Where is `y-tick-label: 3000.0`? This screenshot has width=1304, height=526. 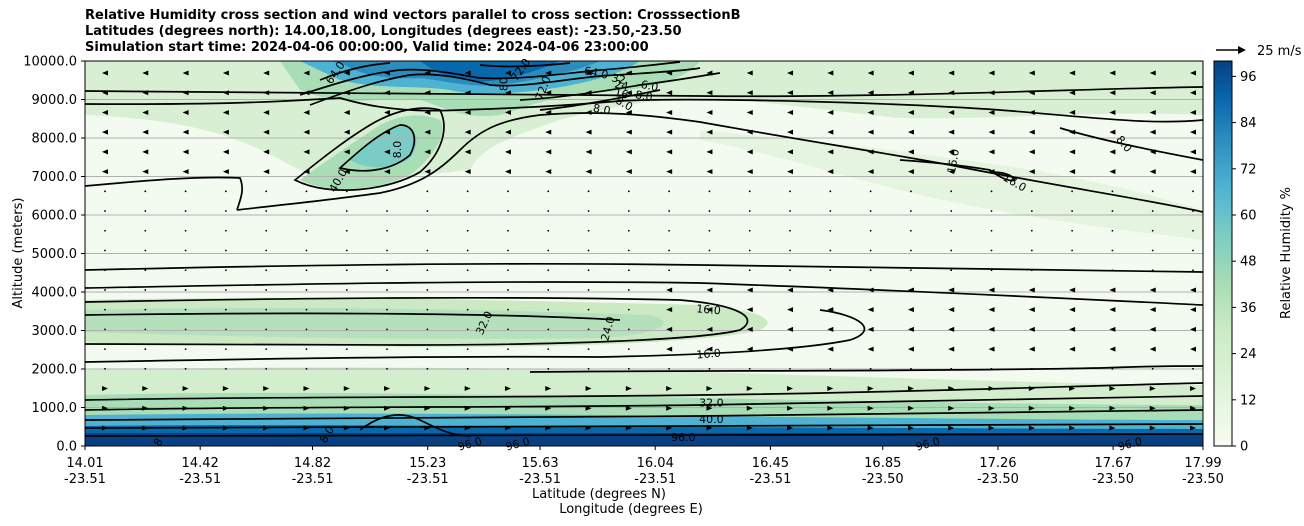 y-tick-label: 3000.0 is located at coordinates (55, 331).